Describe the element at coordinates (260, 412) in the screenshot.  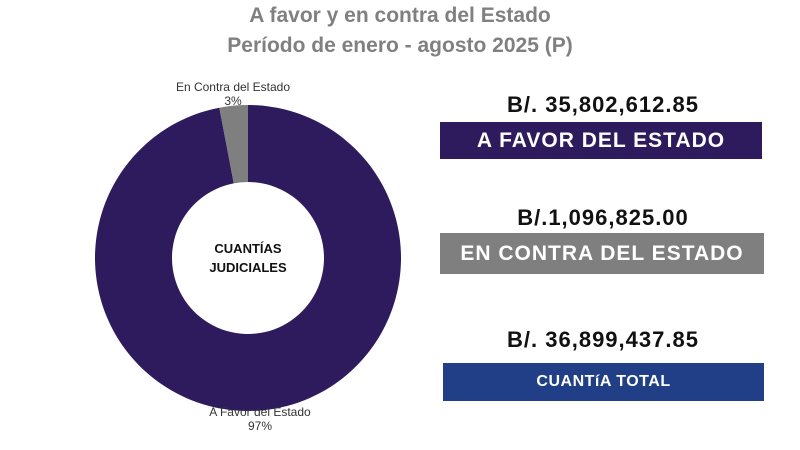
I see `slice-label-favor-name: A Favor del Estado` at that location.